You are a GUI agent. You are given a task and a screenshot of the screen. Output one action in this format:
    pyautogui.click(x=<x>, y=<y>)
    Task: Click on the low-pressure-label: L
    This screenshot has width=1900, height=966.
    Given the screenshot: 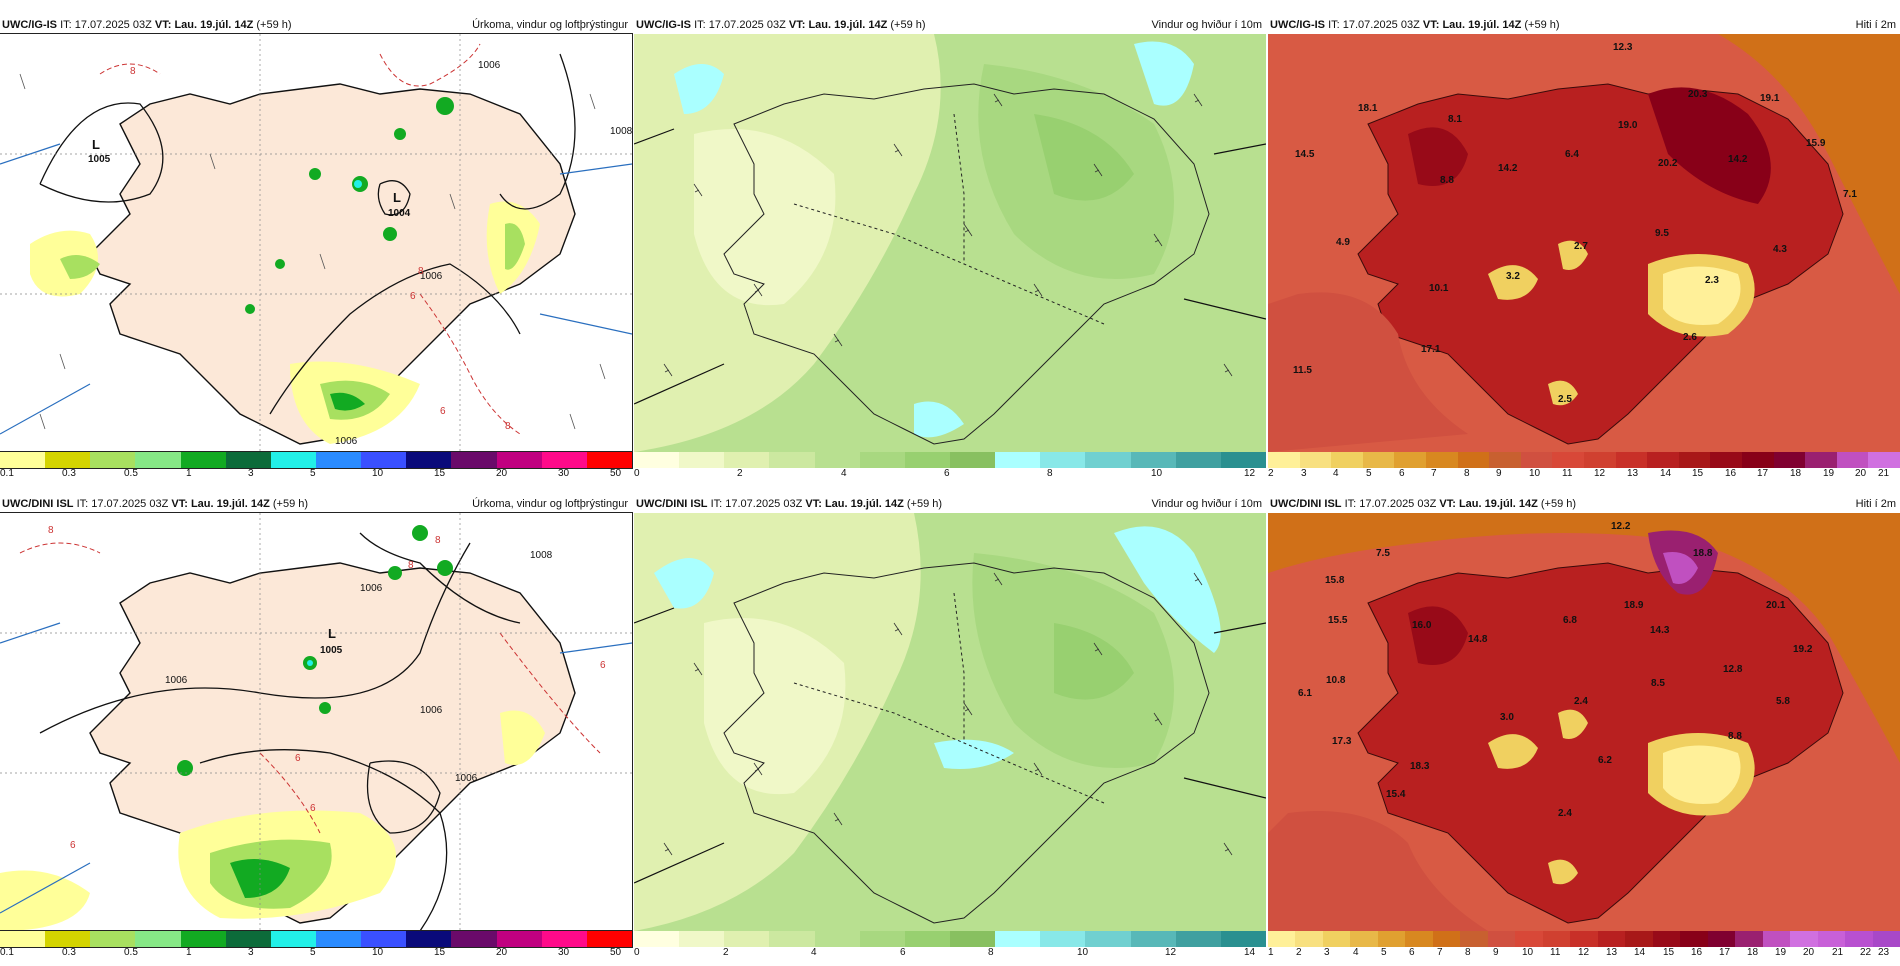 What is the action you would take?
    pyautogui.click(x=96, y=144)
    